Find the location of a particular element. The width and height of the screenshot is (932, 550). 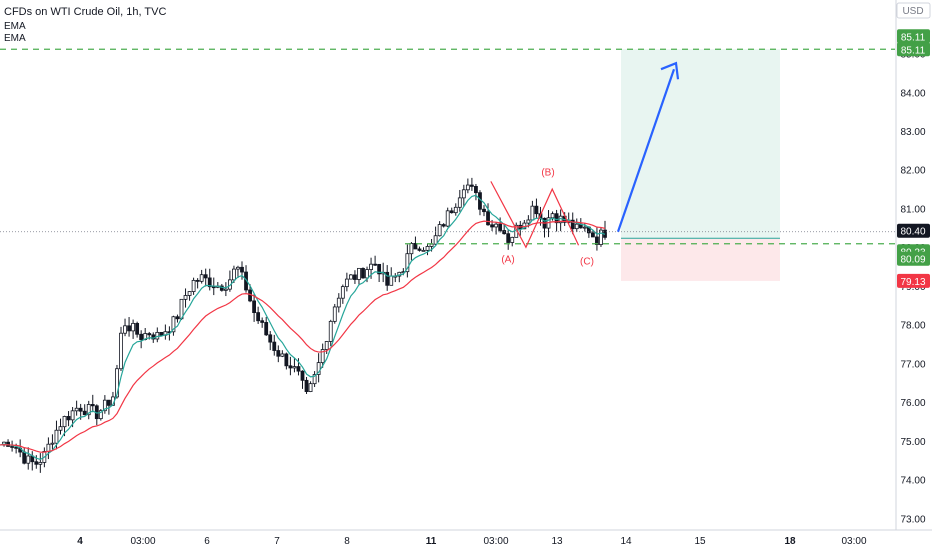

wave-label: (B) is located at coordinates (547, 173).